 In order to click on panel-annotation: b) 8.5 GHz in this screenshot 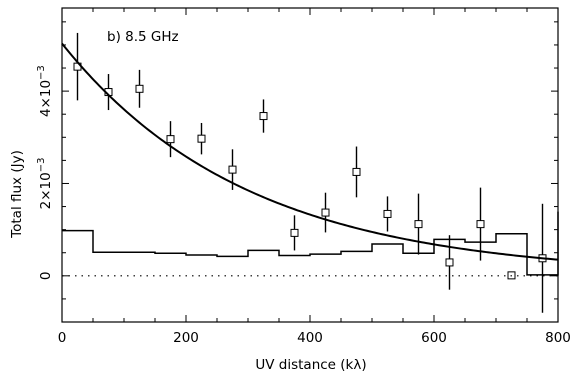, I will do `click(143, 37)`.